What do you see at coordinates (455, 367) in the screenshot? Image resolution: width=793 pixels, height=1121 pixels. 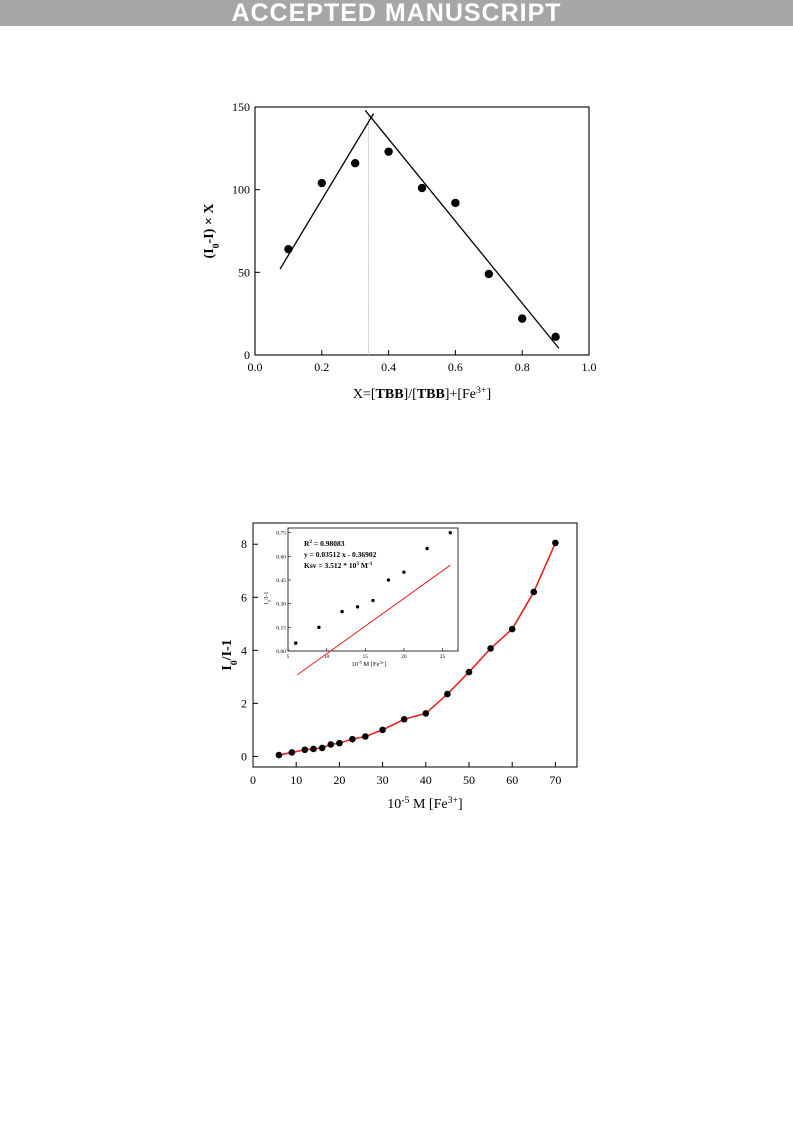 I see `x-tick-label: 0.6` at bounding box center [455, 367].